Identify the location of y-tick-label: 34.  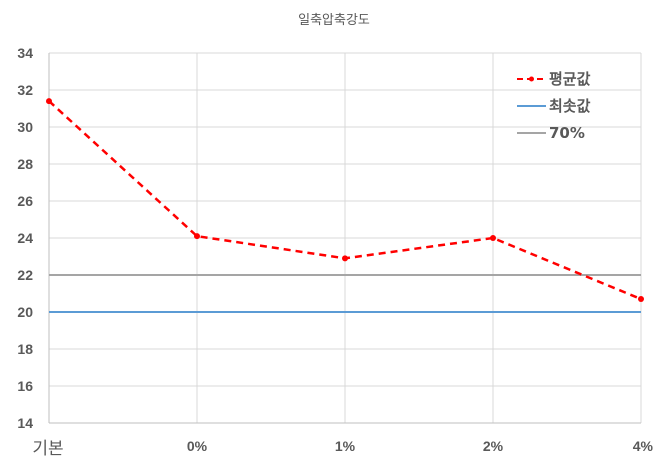
(25, 53).